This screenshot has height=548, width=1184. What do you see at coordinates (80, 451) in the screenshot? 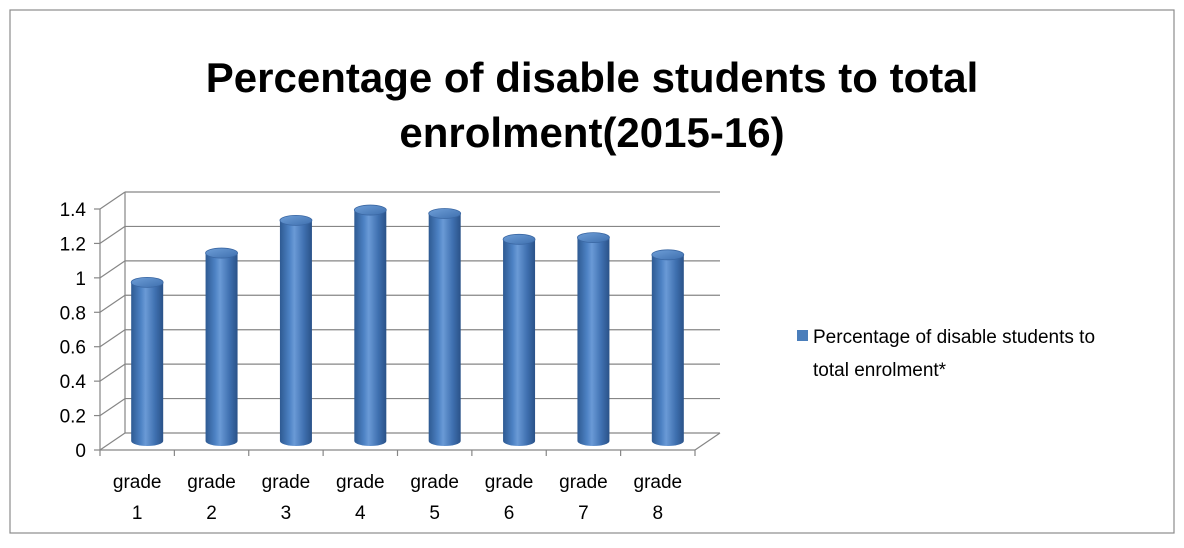
I see `y-tick-label: 0` at bounding box center [80, 451].